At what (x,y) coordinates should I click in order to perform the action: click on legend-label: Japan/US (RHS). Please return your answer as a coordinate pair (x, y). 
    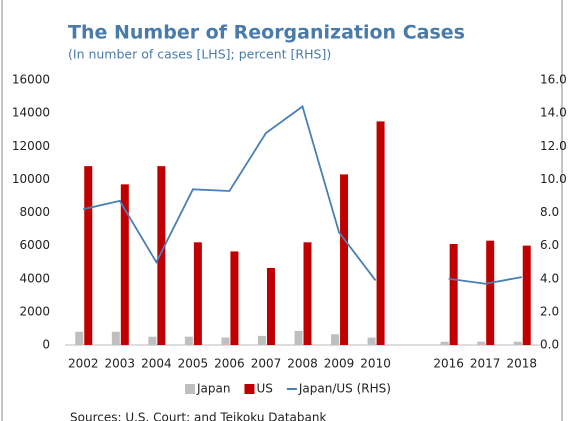
    Looking at the image, I should click on (344, 389).